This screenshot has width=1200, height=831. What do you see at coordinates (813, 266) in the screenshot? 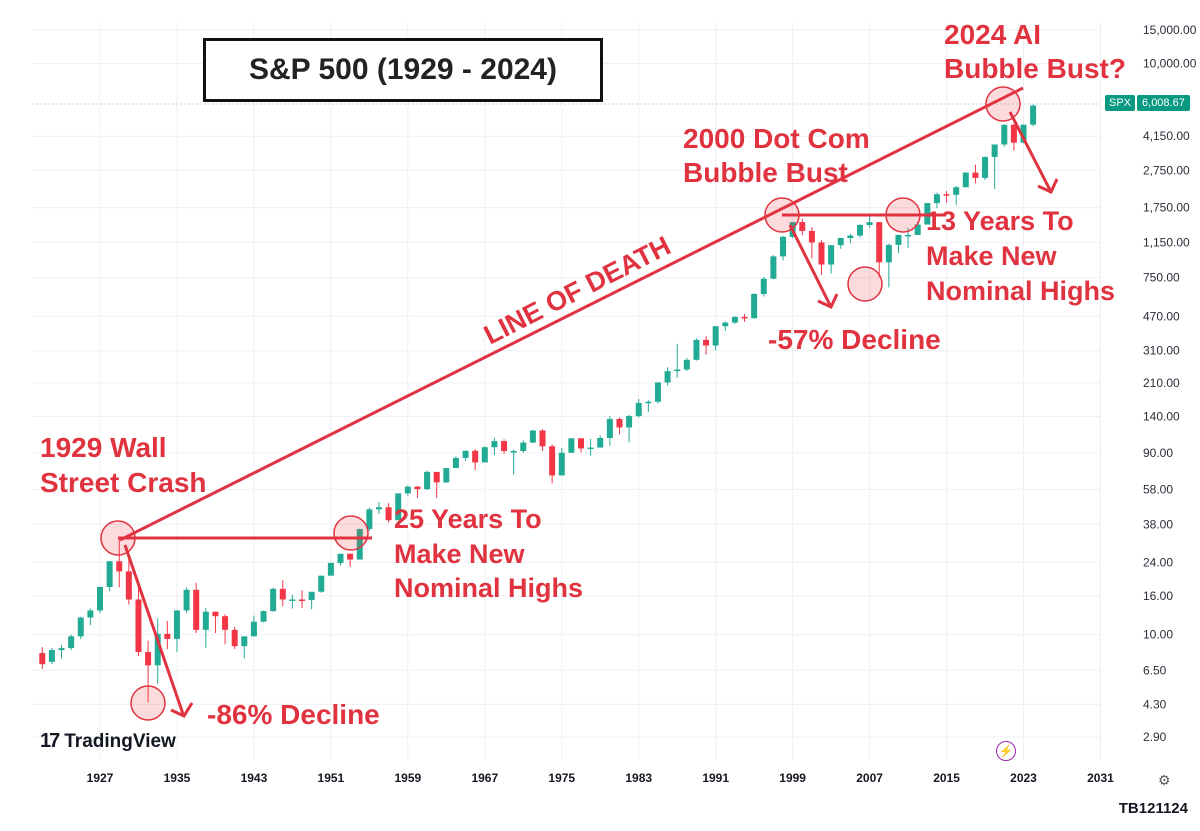
I see `arrow-2000-decline` at bounding box center [813, 266].